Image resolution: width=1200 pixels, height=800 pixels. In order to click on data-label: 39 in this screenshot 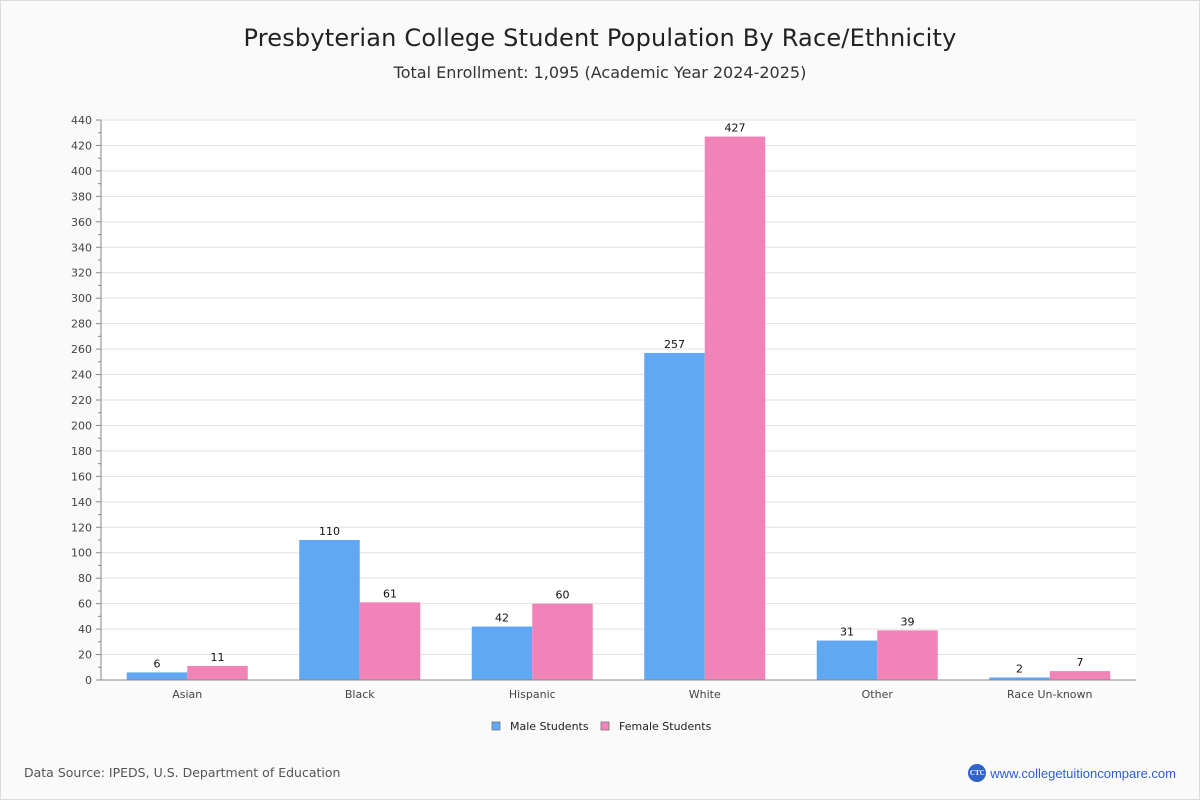, I will do `click(908, 621)`.